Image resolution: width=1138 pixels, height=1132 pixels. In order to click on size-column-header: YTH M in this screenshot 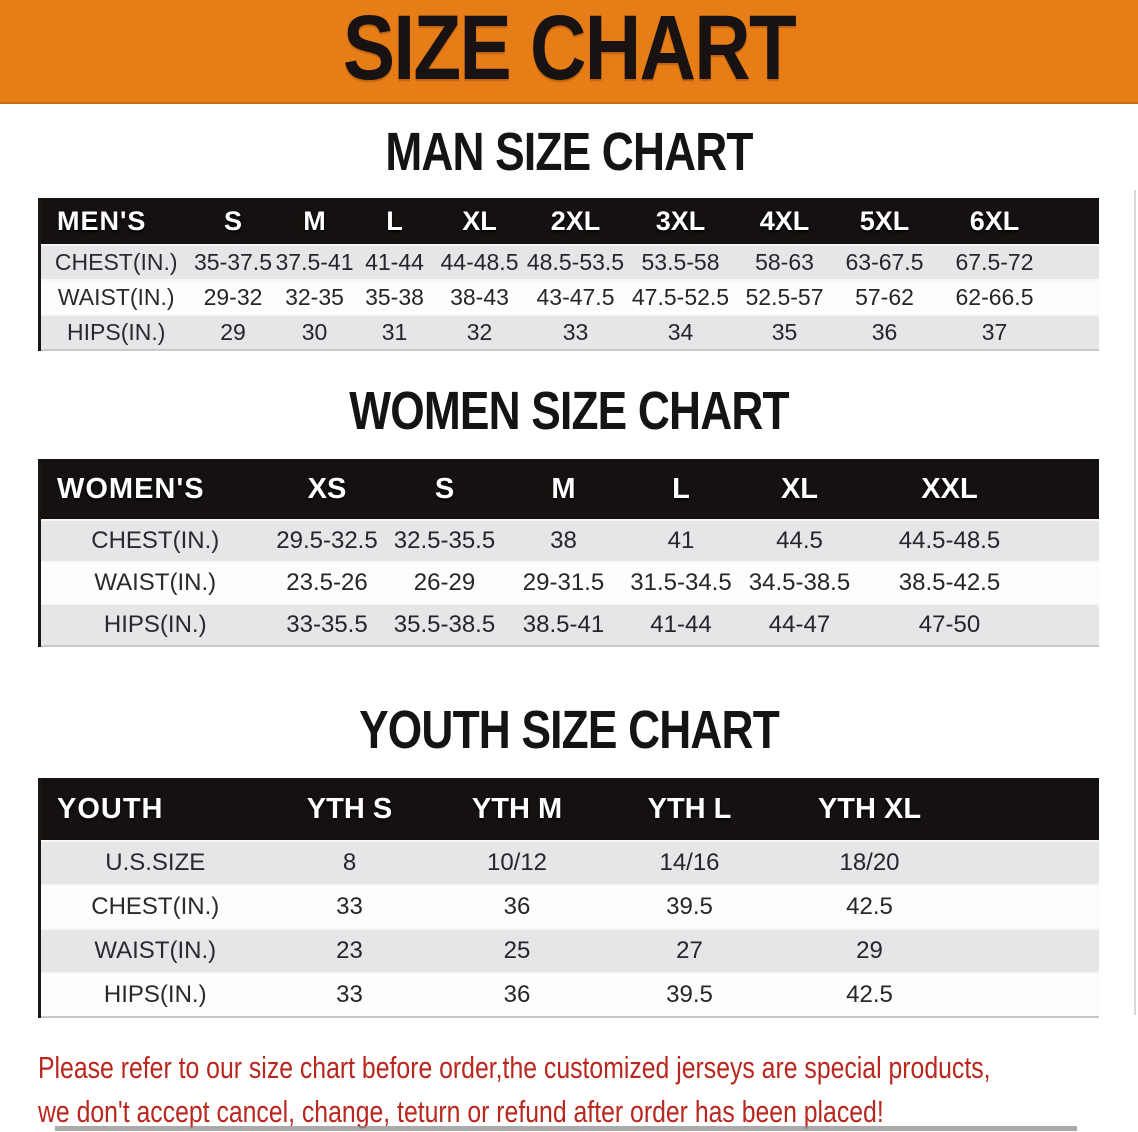, I will do `click(517, 808)`.